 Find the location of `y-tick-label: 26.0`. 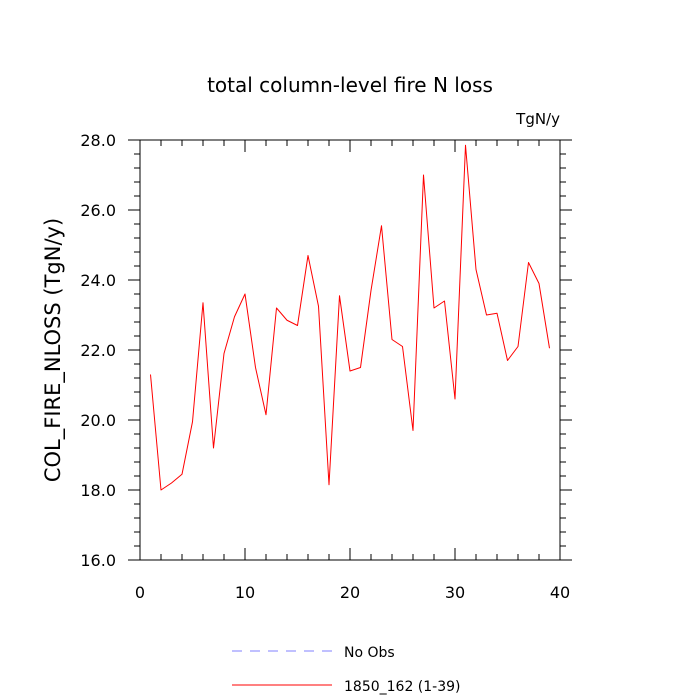

y-tick-label: 26.0 is located at coordinates (98, 210).